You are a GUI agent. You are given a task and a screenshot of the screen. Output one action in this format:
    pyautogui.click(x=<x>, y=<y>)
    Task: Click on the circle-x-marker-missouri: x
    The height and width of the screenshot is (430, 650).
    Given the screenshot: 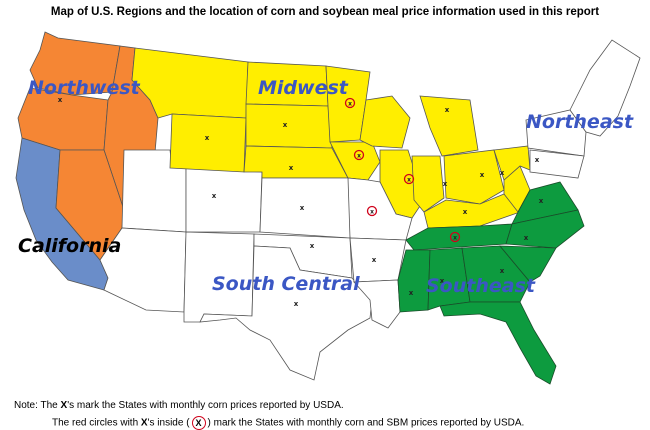 What is the action you would take?
    pyautogui.click(x=372, y=211)
    